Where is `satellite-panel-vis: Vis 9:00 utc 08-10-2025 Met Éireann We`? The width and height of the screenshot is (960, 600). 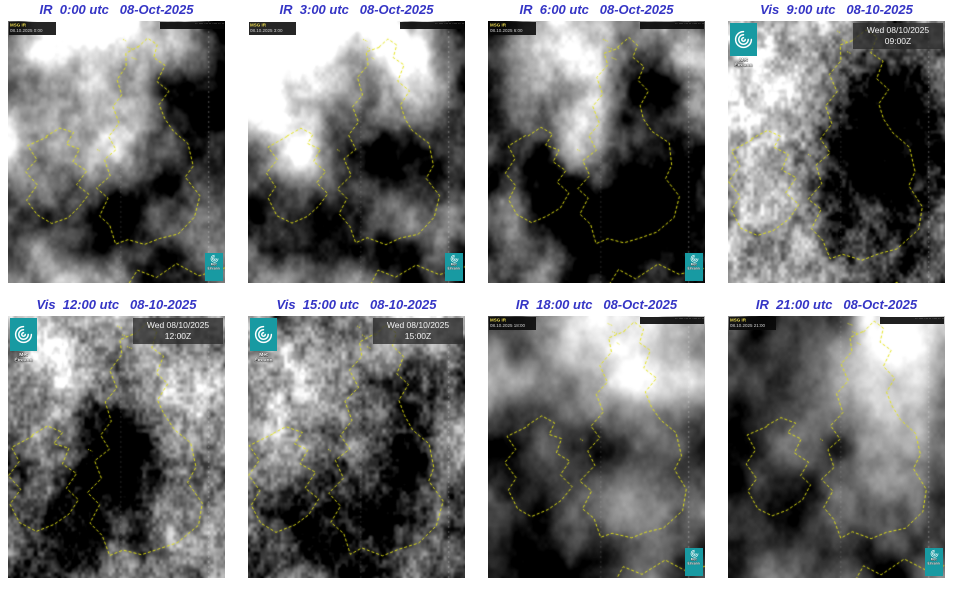
satellite-panel-vis: Vis 9:00 utc 08-10-2025 Met Éireann We is located at coordinates (836, 142).